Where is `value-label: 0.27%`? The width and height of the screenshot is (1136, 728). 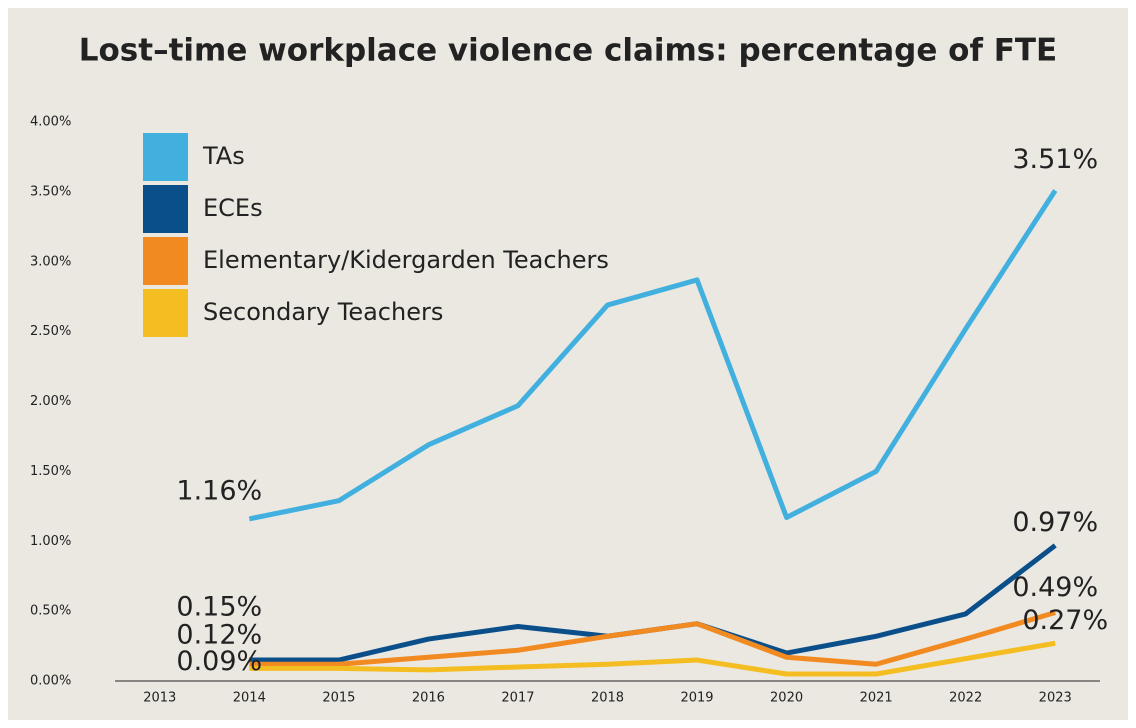 value-label: 0.27% is located at coordinates (1065, 620).